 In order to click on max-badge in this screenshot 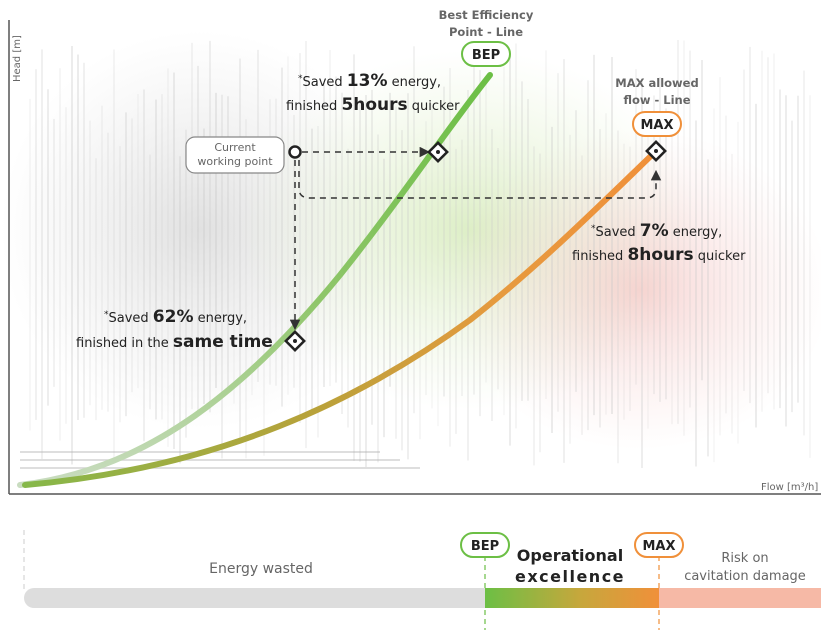, I will do `click(657, 124)`.